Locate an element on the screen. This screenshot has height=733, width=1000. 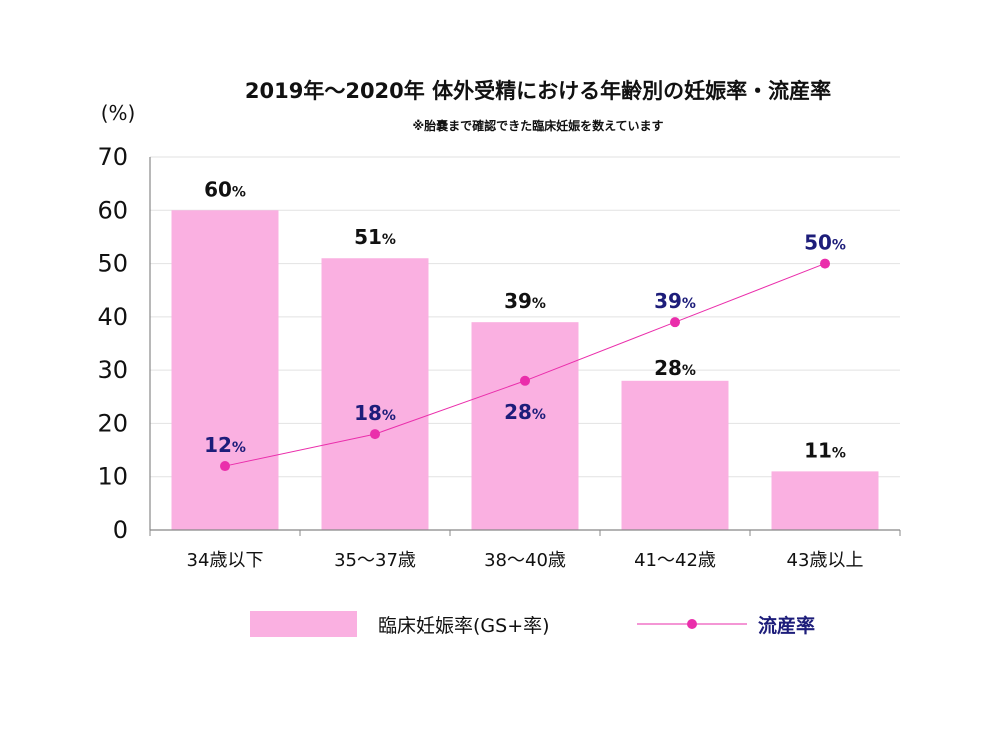
legend-label-line: 流産率 is located at coordinates (786, 625).